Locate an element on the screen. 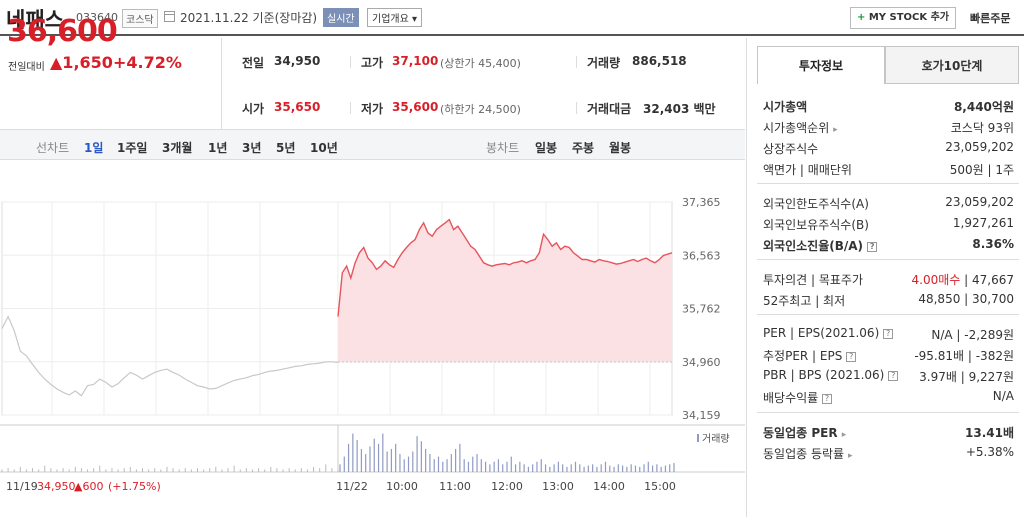  par-label: 액면가 | 매매단위 is located at coordinates (807, 170).